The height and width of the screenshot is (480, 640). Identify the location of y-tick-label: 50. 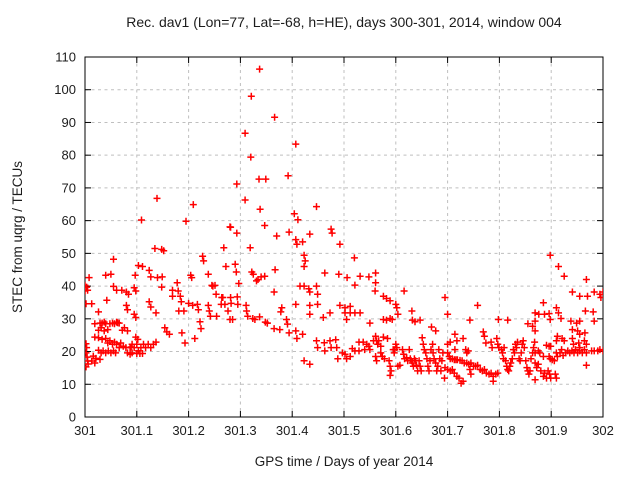
(69, 253).